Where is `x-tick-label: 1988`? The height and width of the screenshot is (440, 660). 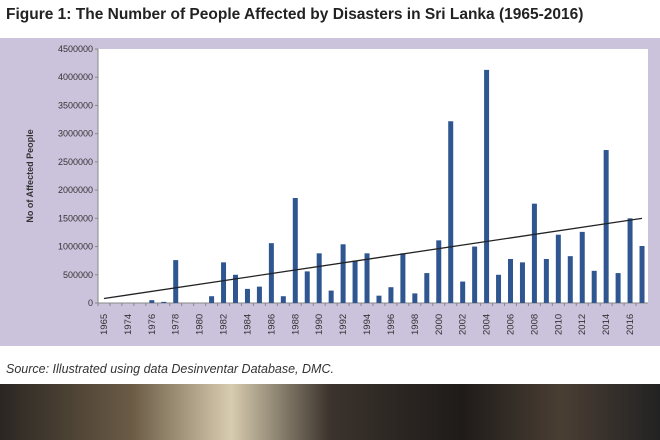 x-tick-label: 1988 is located at coordinates (295, 324).